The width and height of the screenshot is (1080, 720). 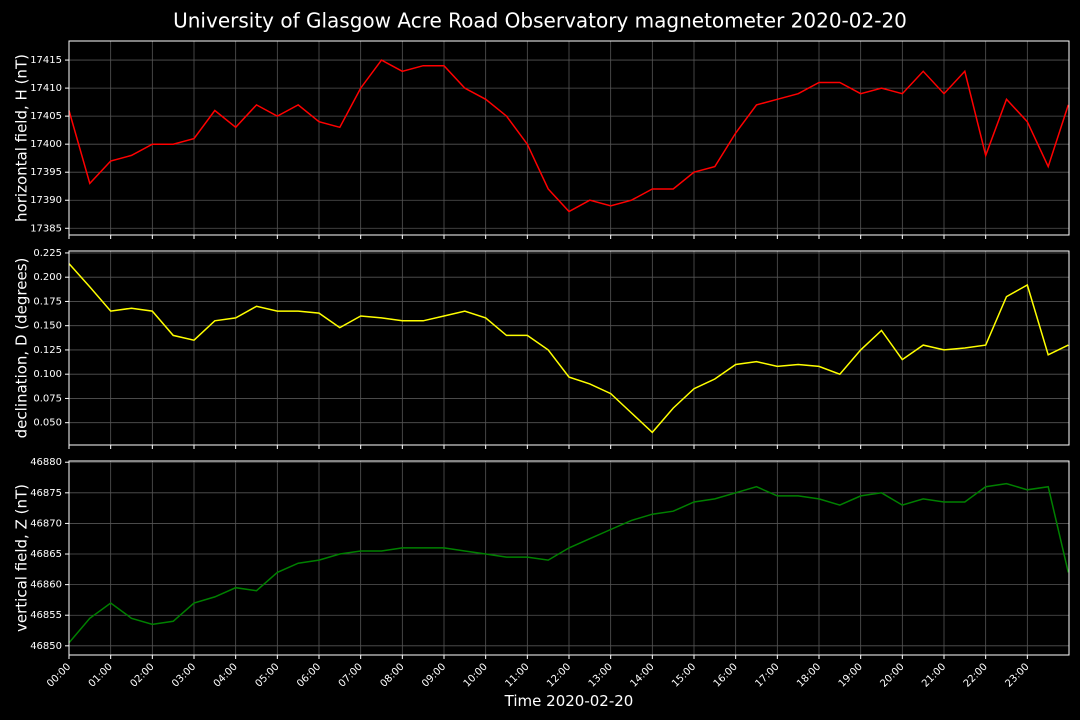 I want to click on y-tick-label: 0.175, so click(x=47, y=301).